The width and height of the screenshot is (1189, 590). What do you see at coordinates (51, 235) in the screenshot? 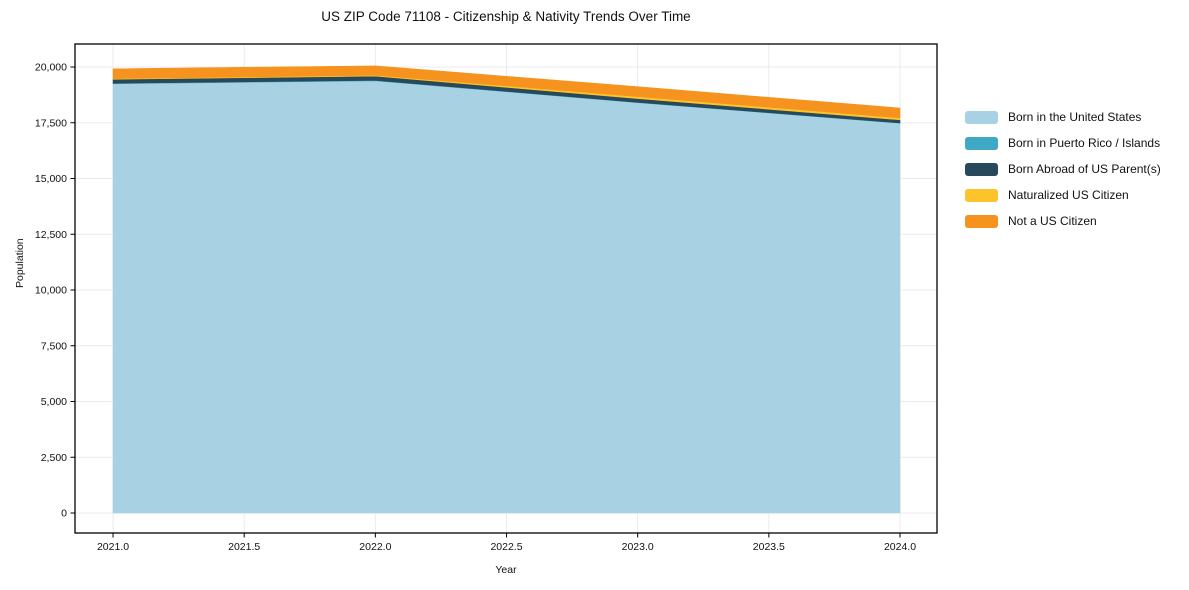
I see `y-tick-label: 12,500` at bounding box center [51, 235].